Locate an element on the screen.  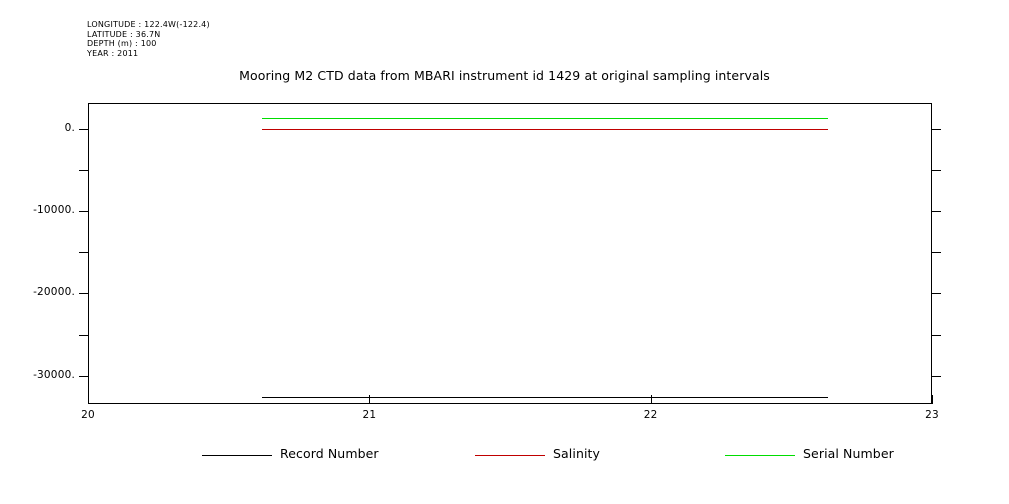
y-axis-tick-label: 0. is located at coordinates (69, 127).